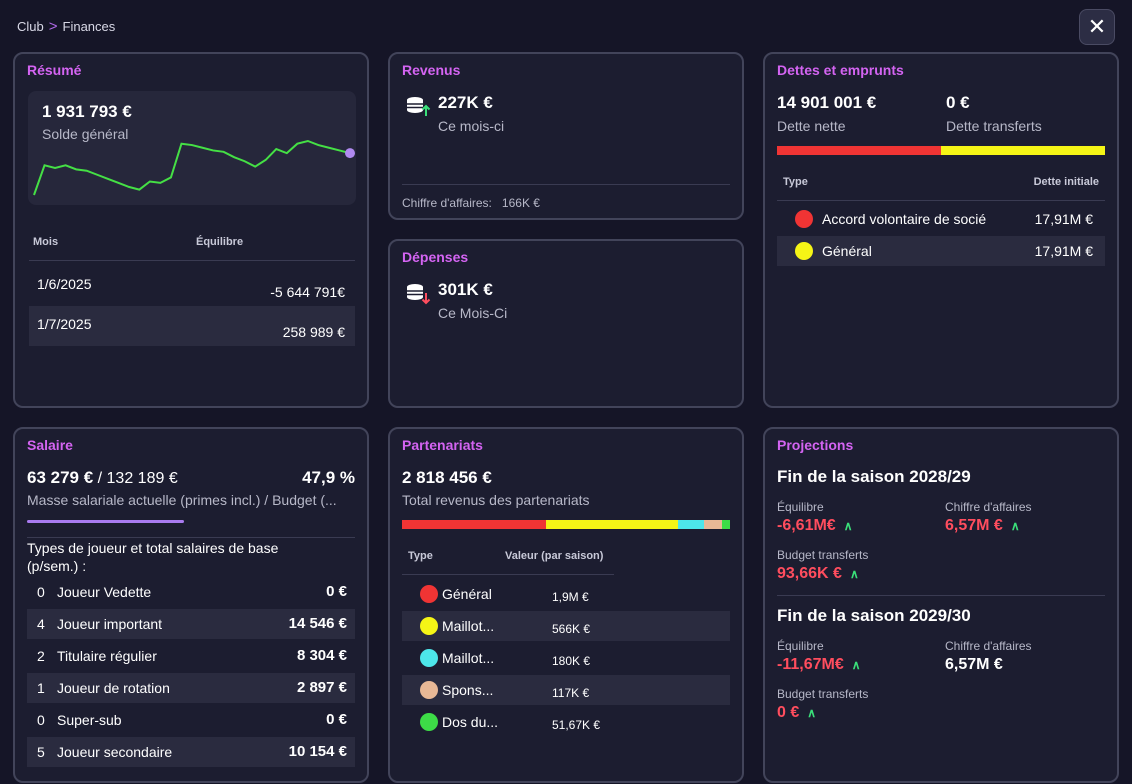 This screenshot has width=1132, height=784. What do you see at coordinates (350, 153) in the screenshot?
I see `sparkline-endpoint` at bounding box center [350, 153].